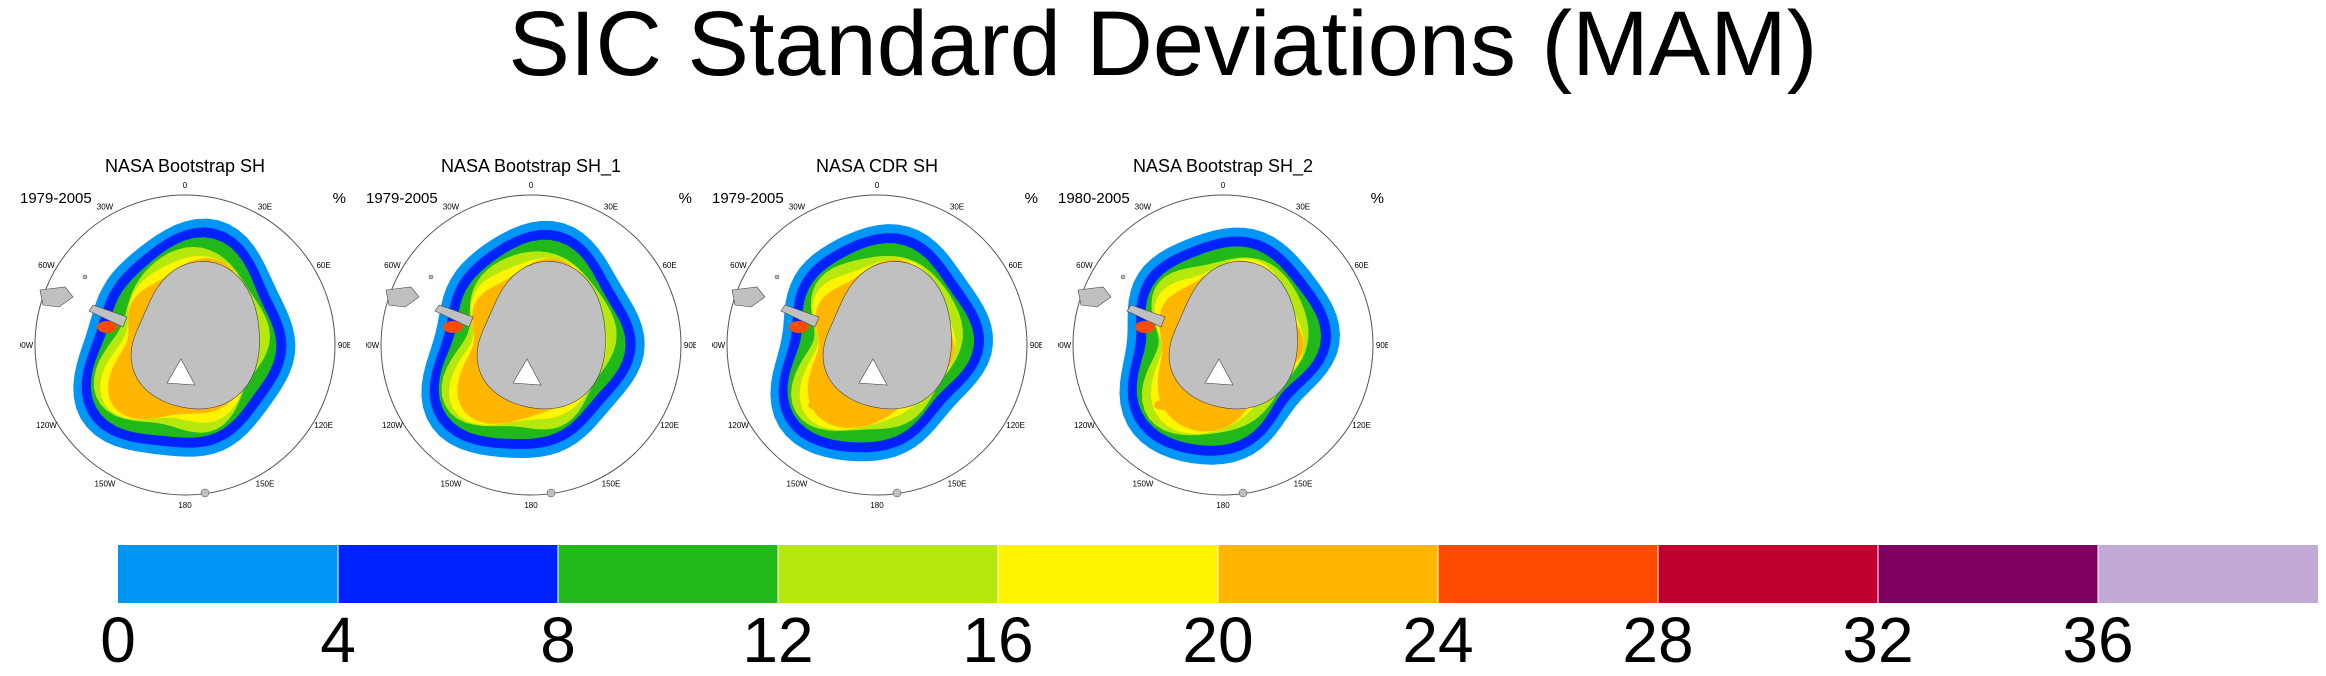  I want to click on panel-title: NASA Bootstrap SH_1, so click(531, 166).